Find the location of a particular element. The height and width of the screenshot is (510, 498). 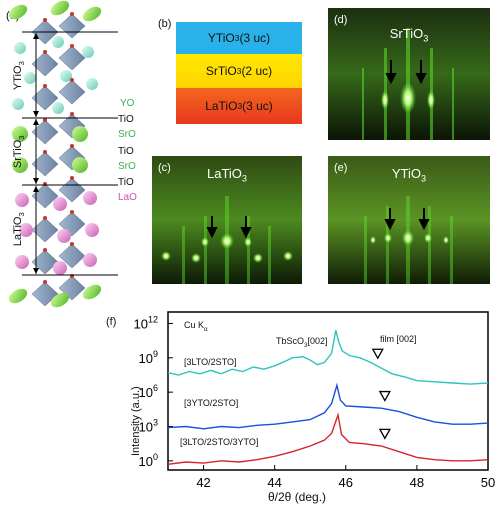

rheed-pattern-d is located at coordinates (408, 84).